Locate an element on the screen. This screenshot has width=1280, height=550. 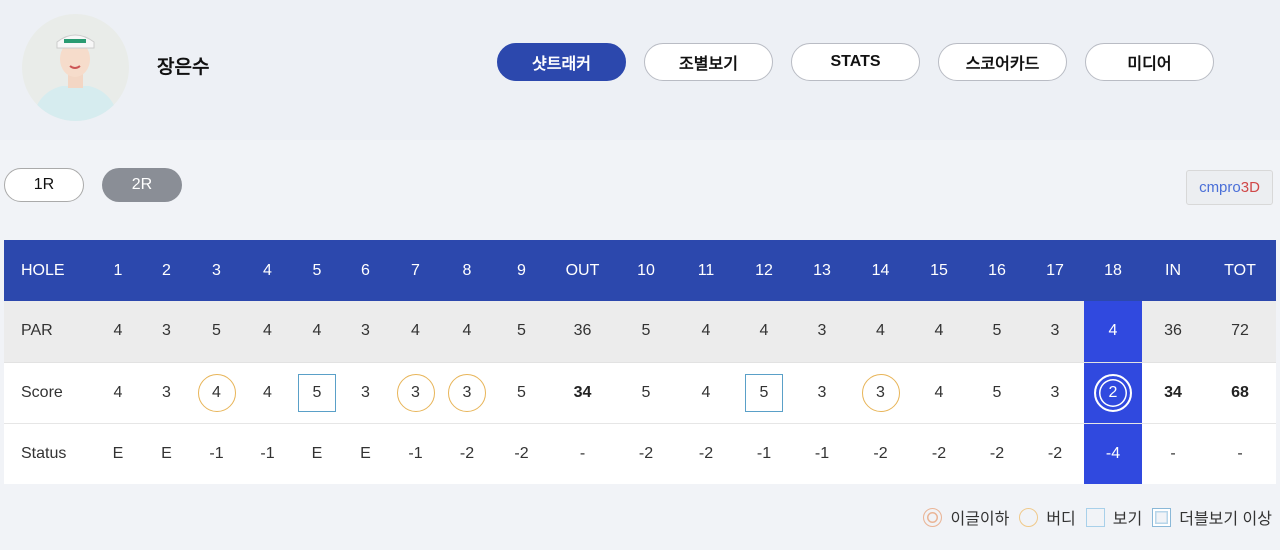
tab-media: 미디어 is located at coordinates (1149, 62).